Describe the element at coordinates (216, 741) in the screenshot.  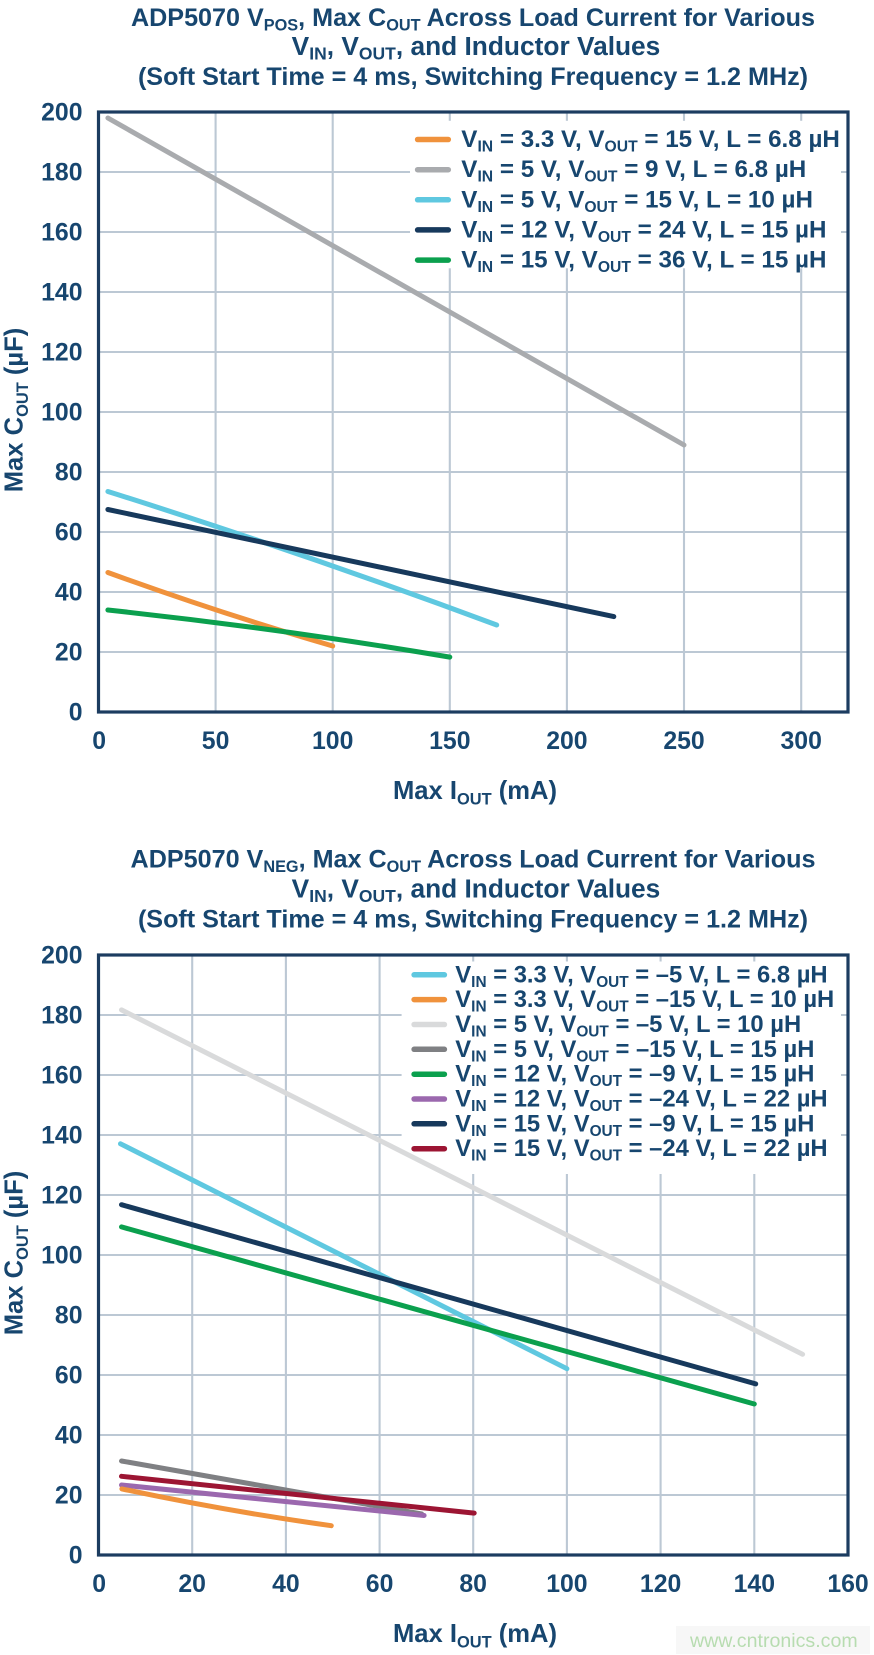
I see `svg-text: 50` at that location.